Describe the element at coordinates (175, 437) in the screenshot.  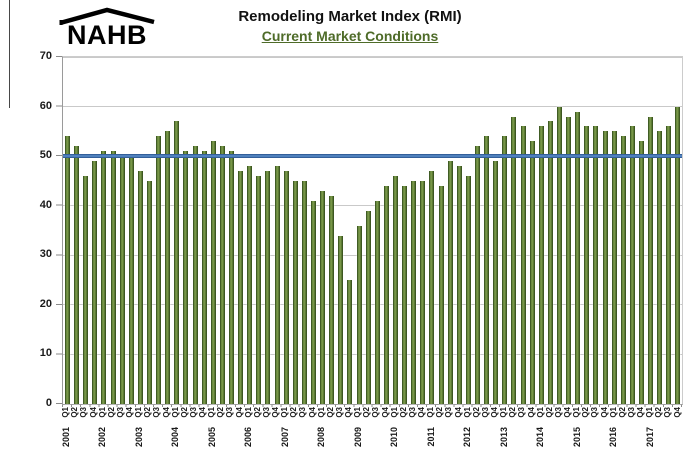
I see `x-year-label: 2004` at that location.